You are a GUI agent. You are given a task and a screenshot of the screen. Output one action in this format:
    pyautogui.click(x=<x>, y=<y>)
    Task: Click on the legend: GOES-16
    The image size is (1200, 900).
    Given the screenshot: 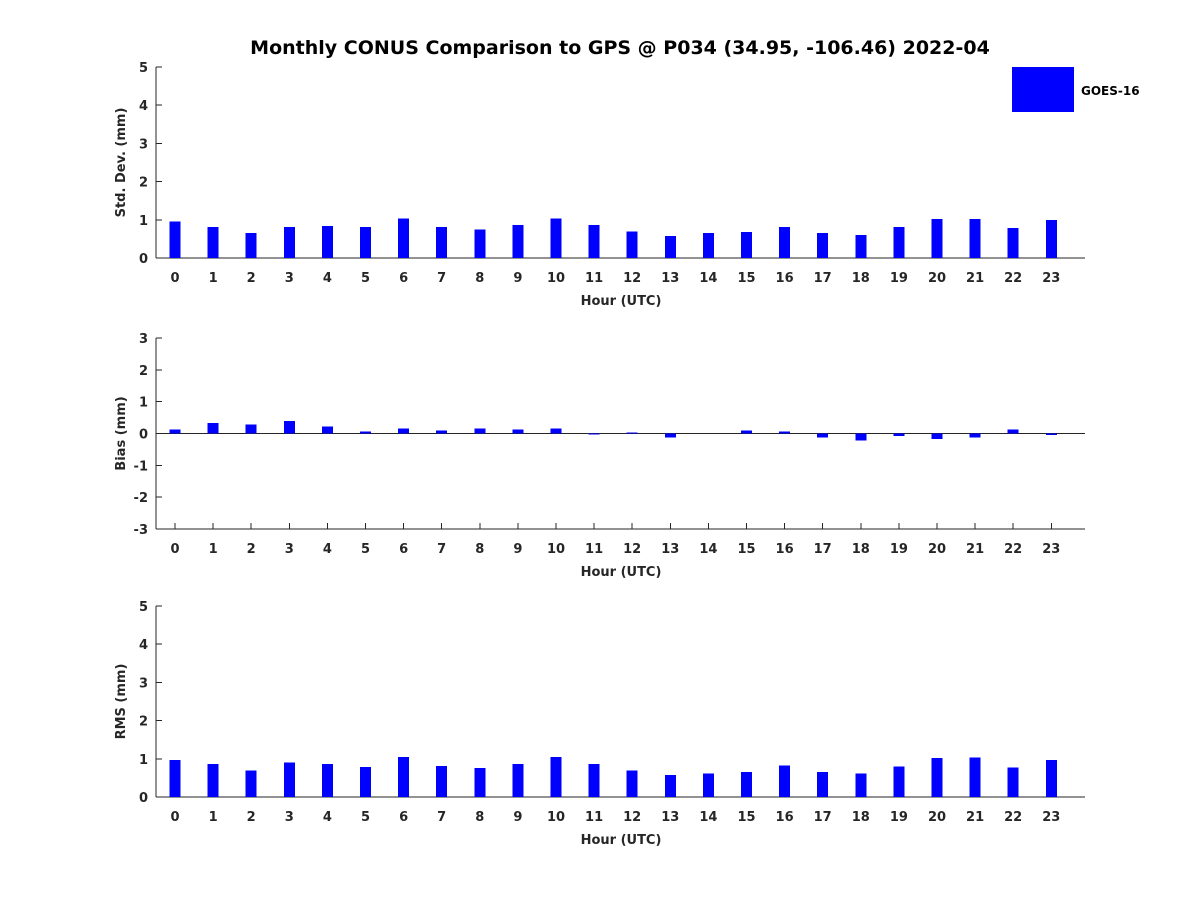 What is the action you would take?
    pyautogui.click(x=1076, y=89)
    